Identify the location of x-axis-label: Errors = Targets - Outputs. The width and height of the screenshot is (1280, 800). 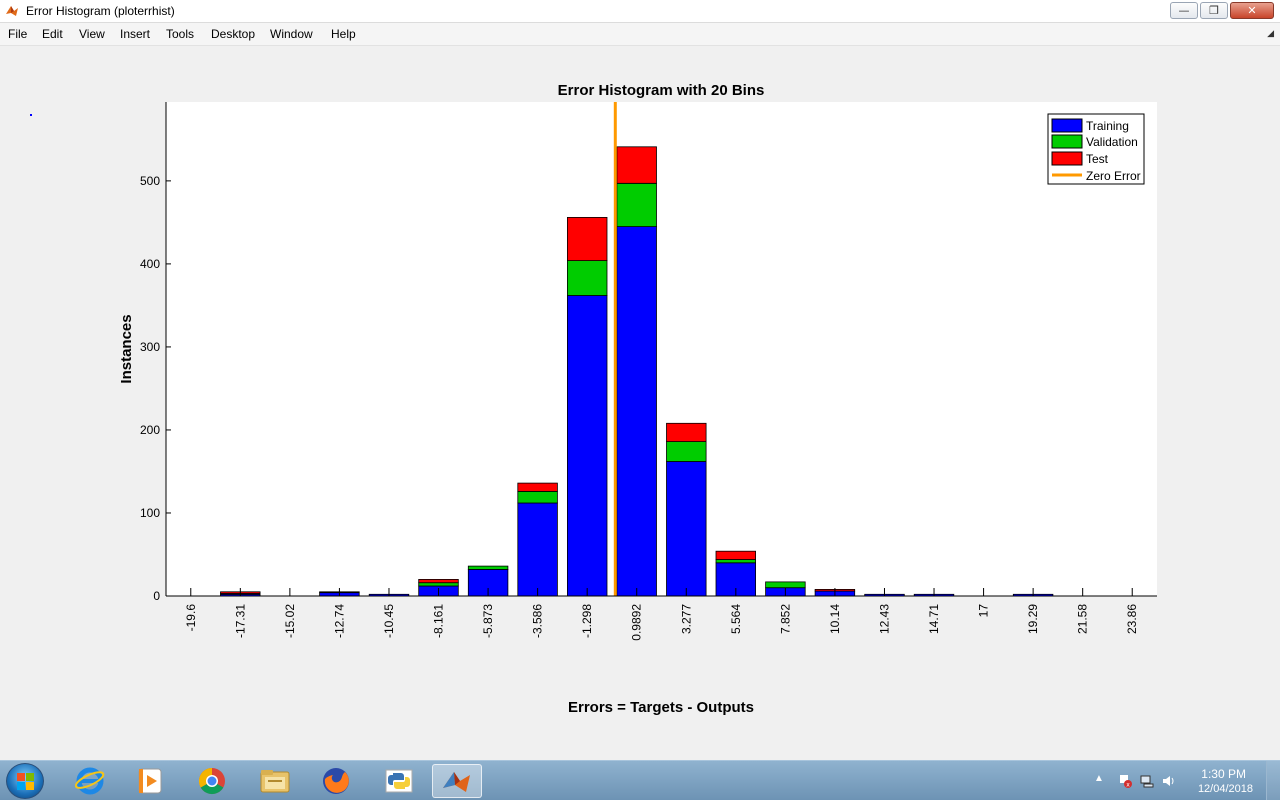
(661, 707).